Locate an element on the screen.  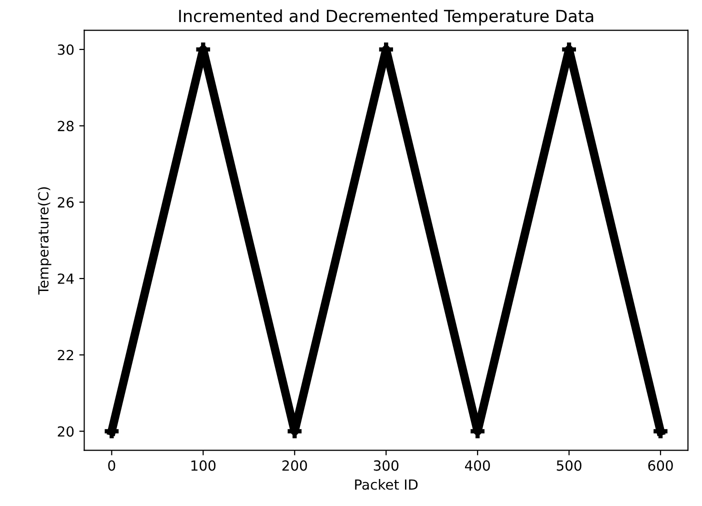
x-tick-label: 0 is located at coordinates (112, 465).